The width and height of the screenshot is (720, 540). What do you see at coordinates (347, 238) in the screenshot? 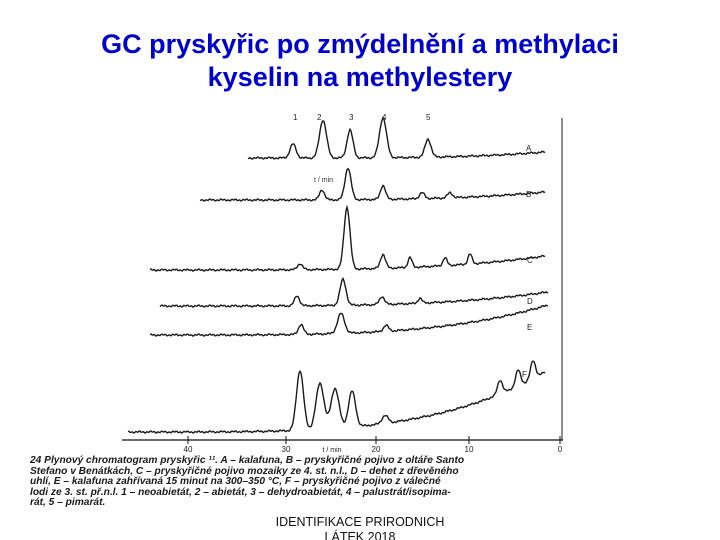
I see `trace-C` at bounding box center [347, 238].